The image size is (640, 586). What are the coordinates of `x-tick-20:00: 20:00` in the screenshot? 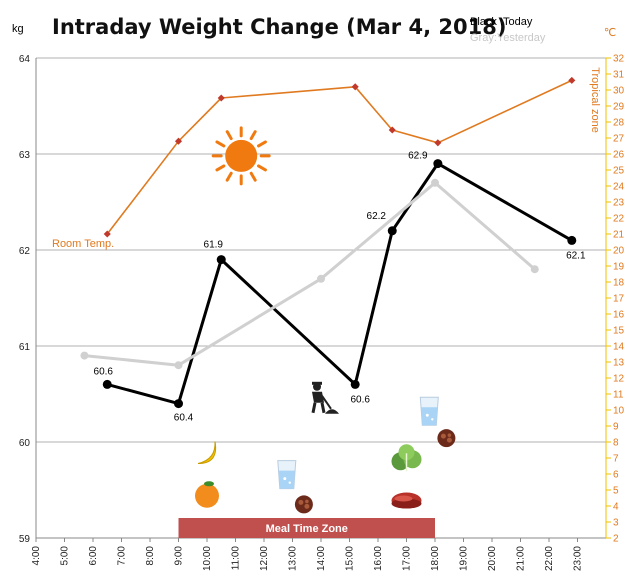 It's located at (492, 558).